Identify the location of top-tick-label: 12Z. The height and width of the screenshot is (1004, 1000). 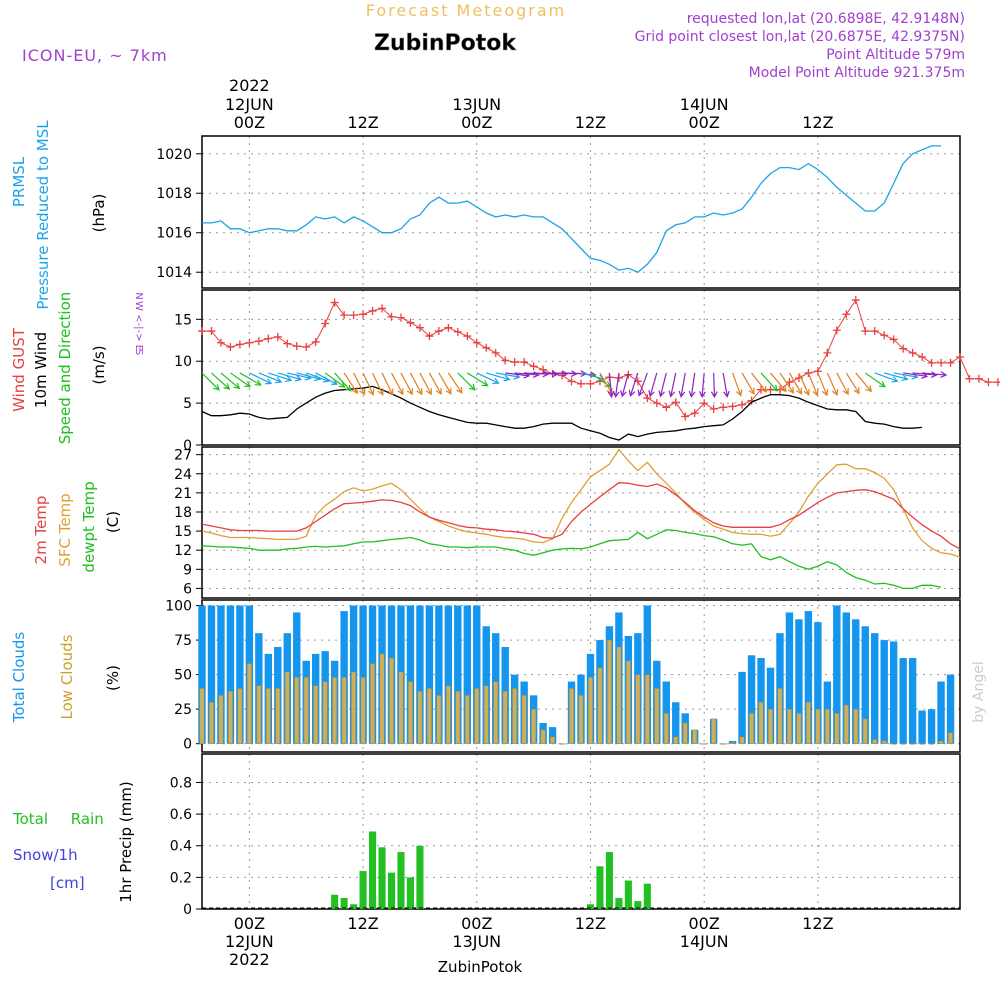
(590, 122).